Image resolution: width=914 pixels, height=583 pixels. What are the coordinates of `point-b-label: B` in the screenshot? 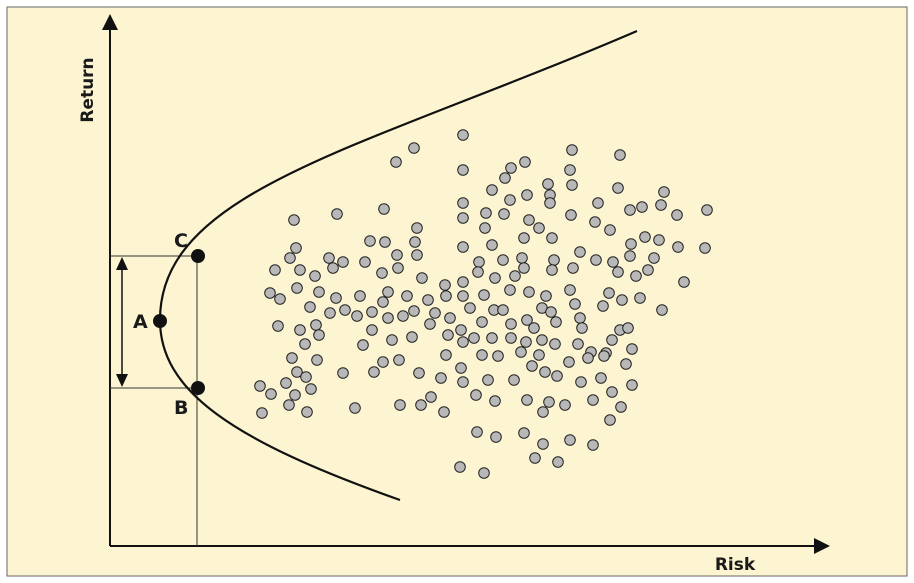 It's located at (181, 408).